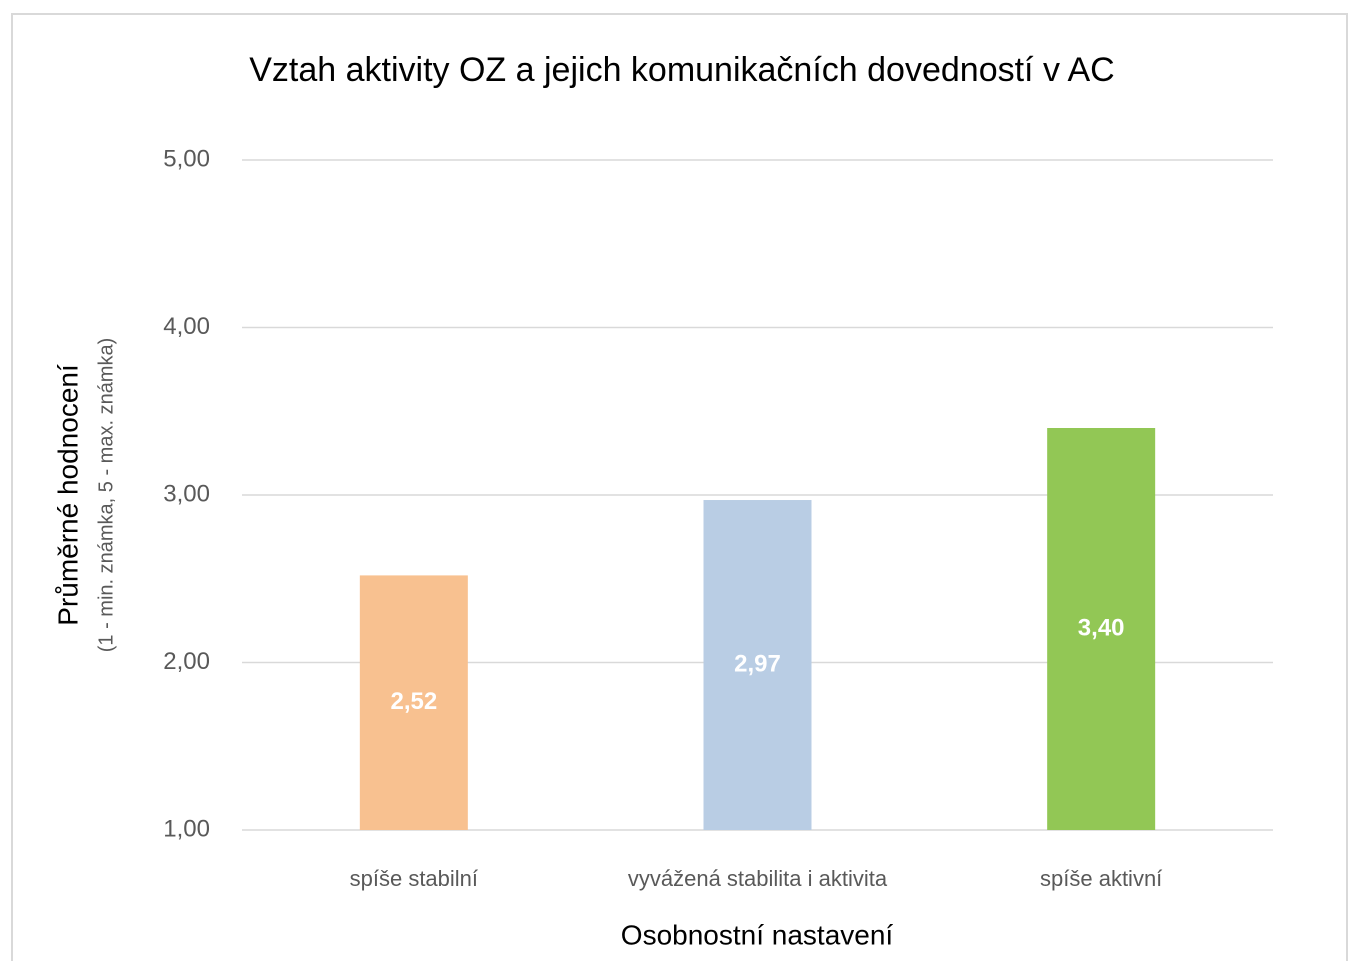  What do you see at coordinates (186, 661) in the screenshot?
I see `y-tick-label: 2,00` at bounding box center [186, 661].